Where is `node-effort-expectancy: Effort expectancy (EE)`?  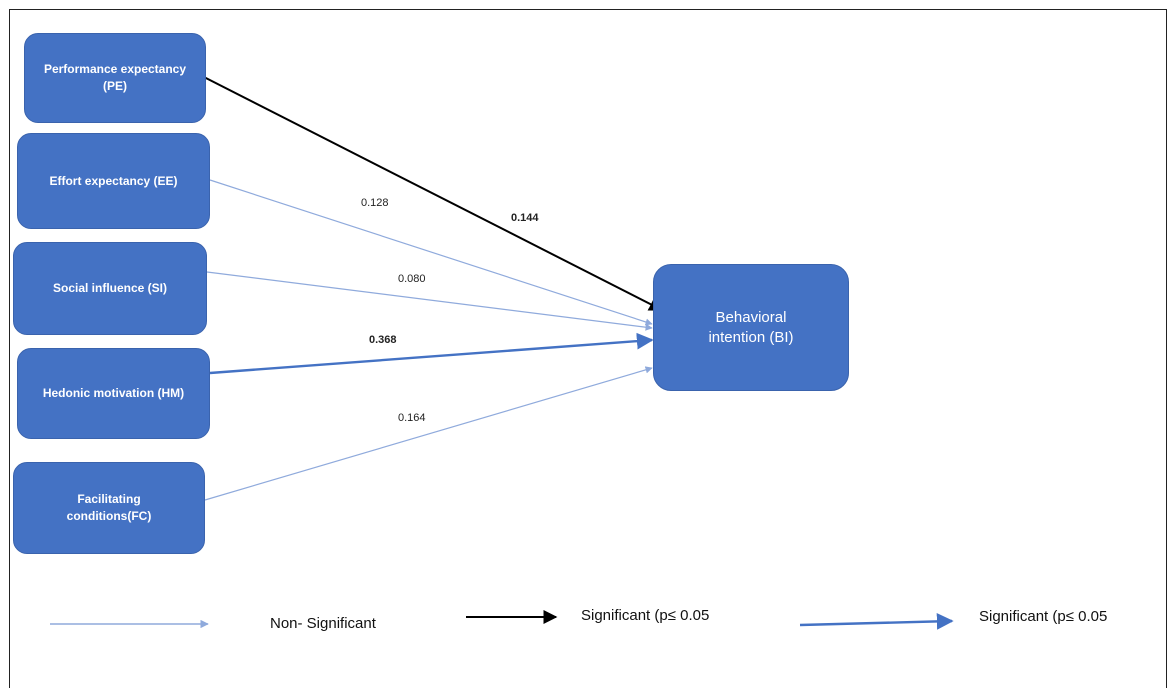
node-effort-expectancy: Effort expectancy (EE) is located at coordinates (113, 181).